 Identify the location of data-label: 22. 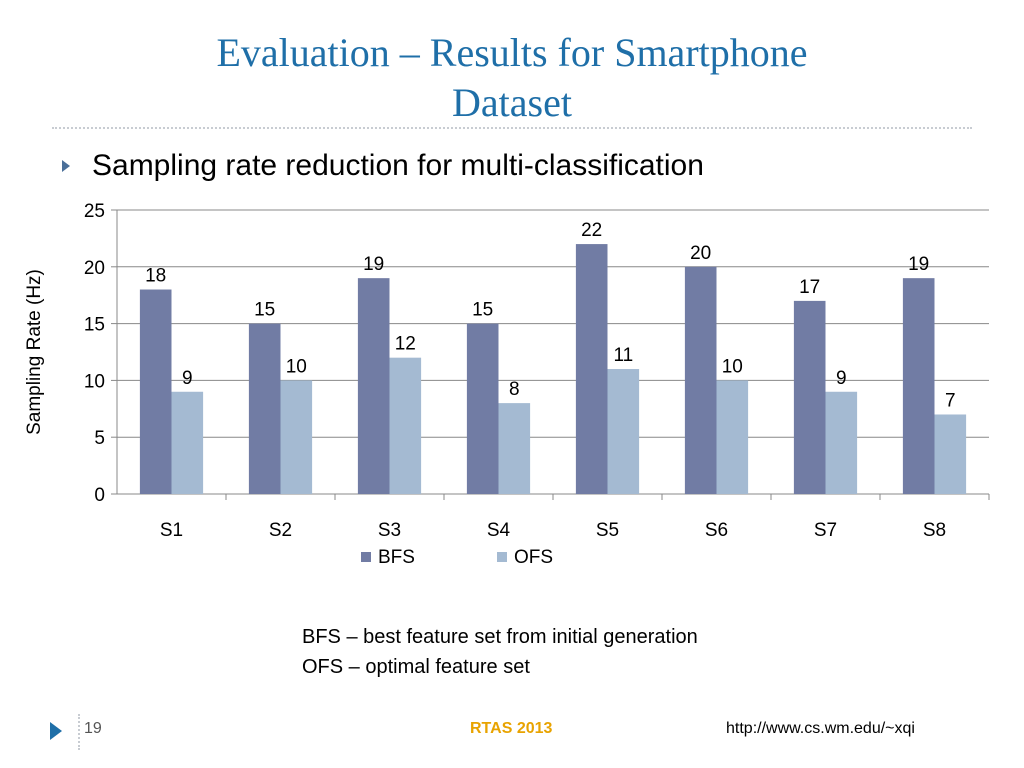
(591, 230).